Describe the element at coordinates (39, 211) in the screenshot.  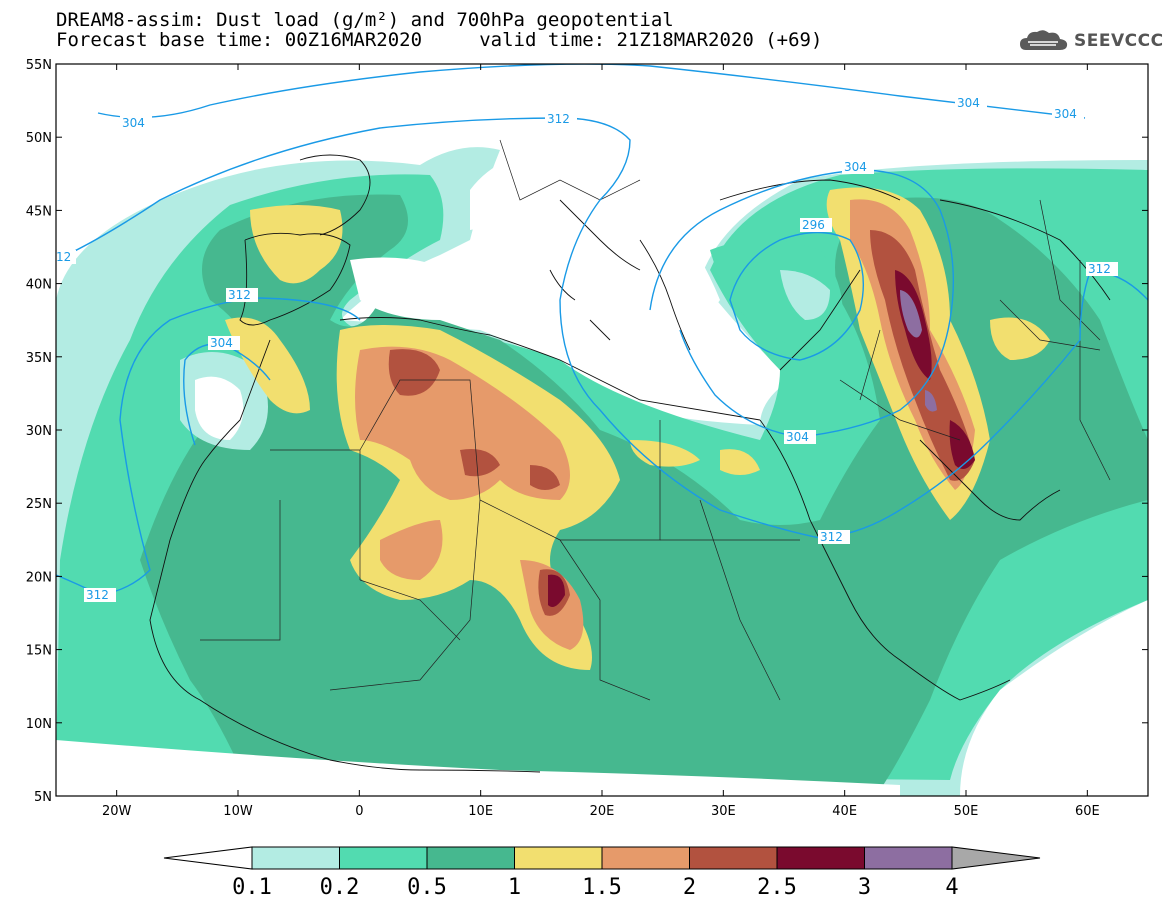
I see `lat-tick-label: 45N` at that location.